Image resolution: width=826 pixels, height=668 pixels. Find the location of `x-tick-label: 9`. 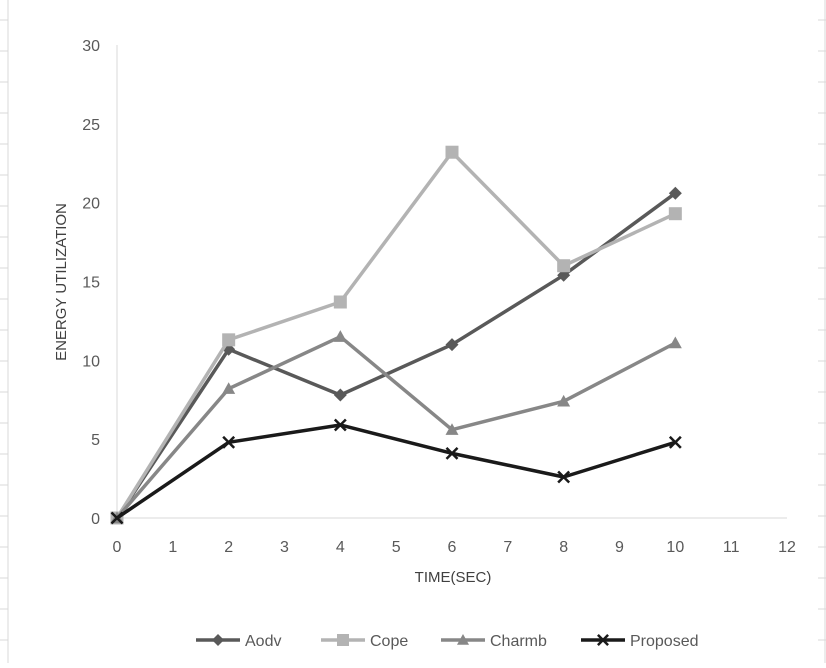

x-tick-label: 9 is located at coordinates (619, 547).